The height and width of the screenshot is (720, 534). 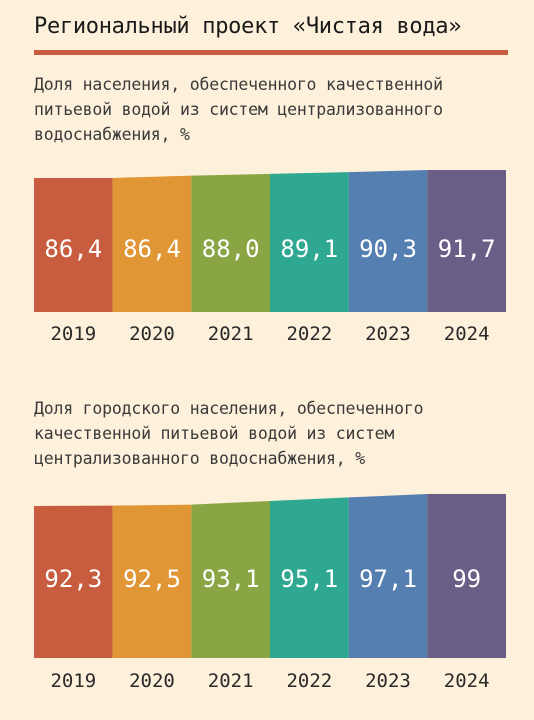 I want to click on chart-1-value-label: 88,0, so click(x=231, y=249).